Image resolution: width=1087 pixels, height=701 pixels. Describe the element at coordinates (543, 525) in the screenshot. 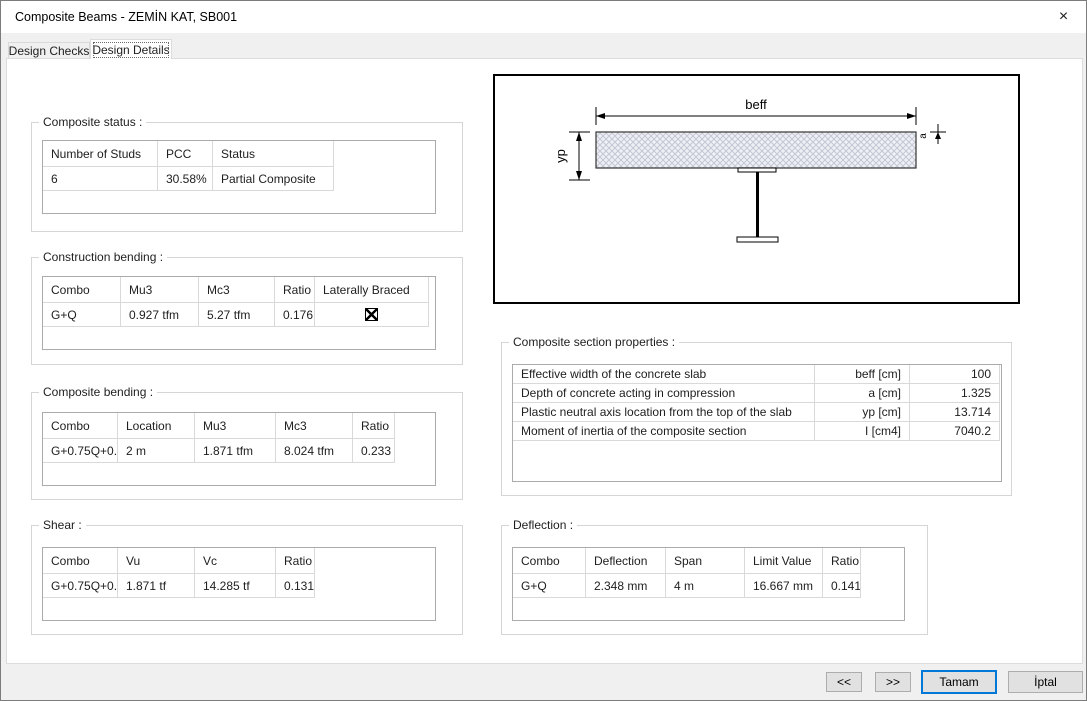

I see `group-label: Deflection :` at that location.